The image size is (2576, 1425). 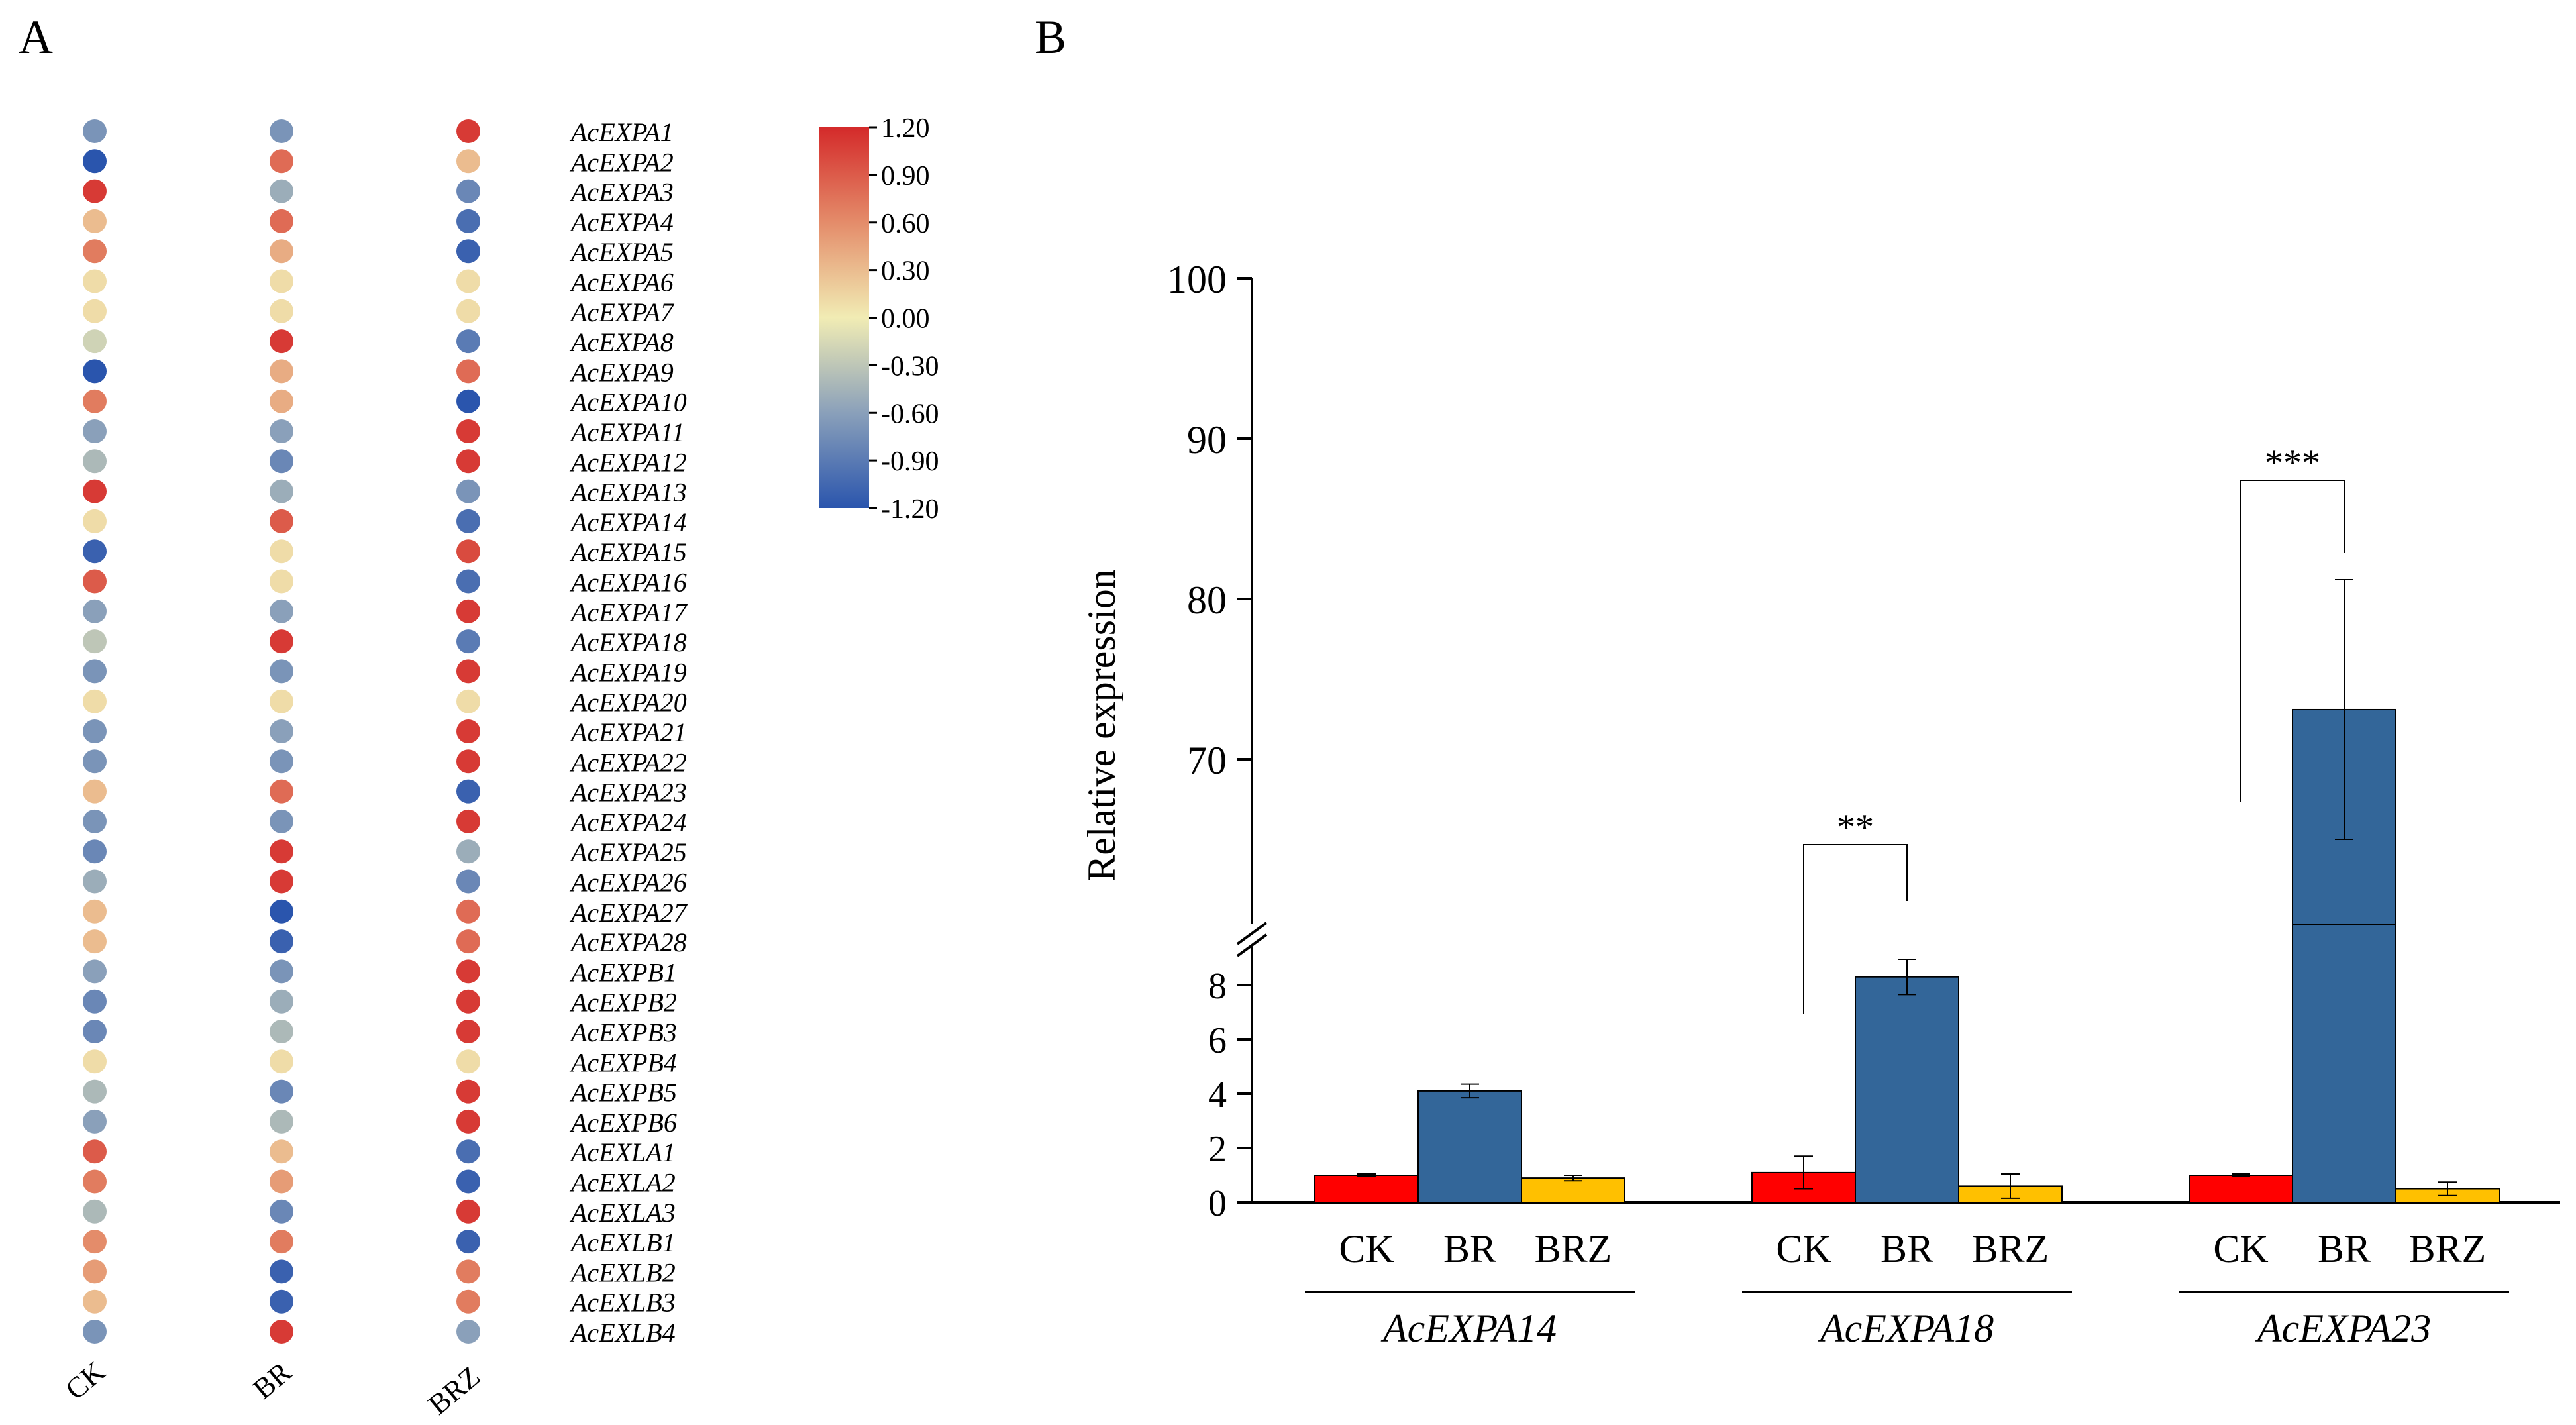 I want to click on y-axis-label: Relative expression, so click(x=1101, y=725).